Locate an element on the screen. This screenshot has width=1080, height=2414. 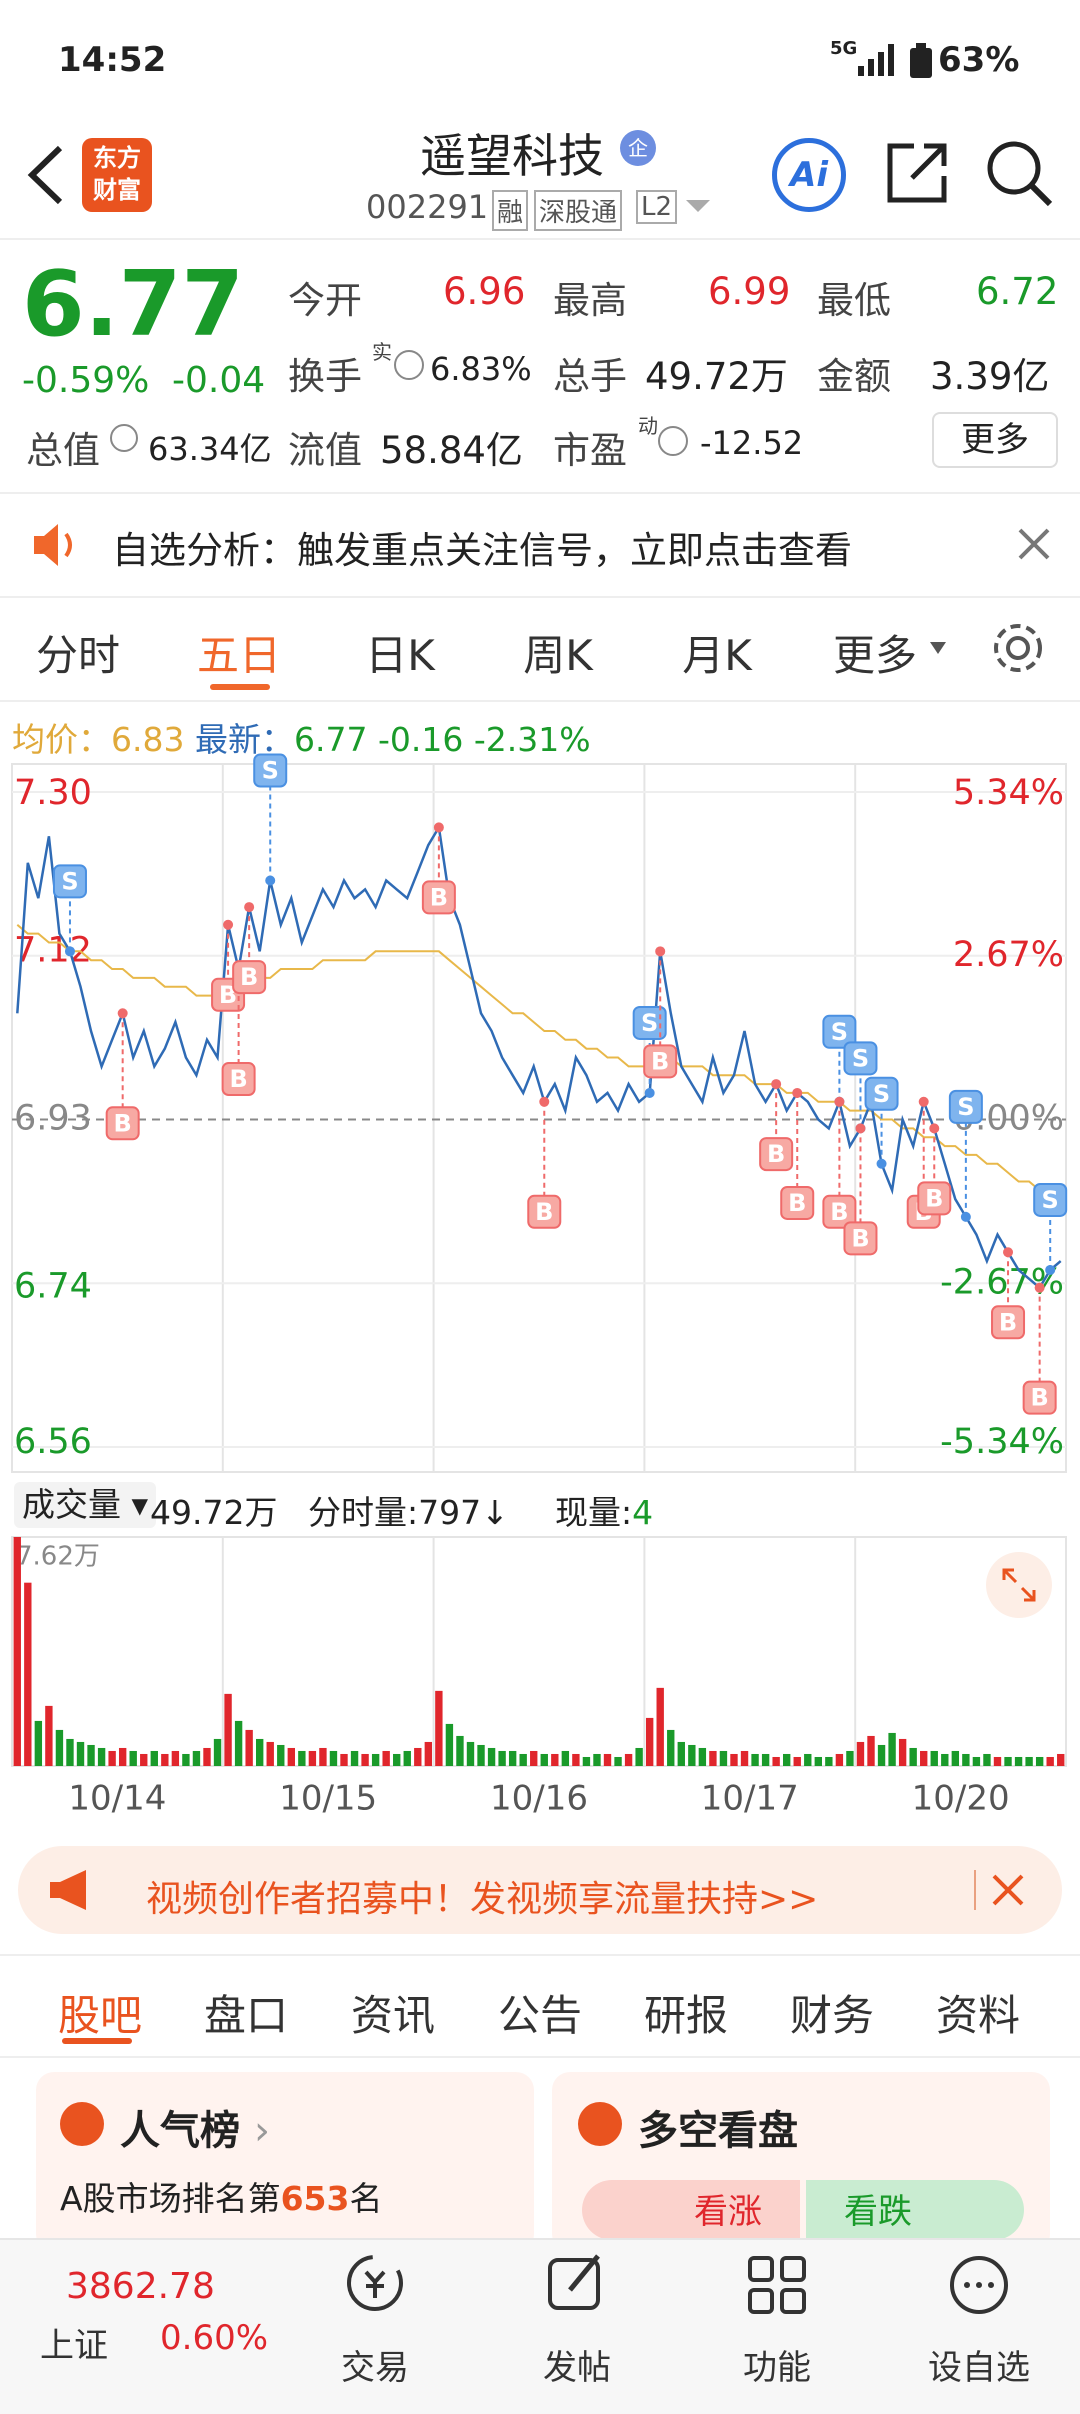
field-label: 金额 is located at coordinates (854, 376).